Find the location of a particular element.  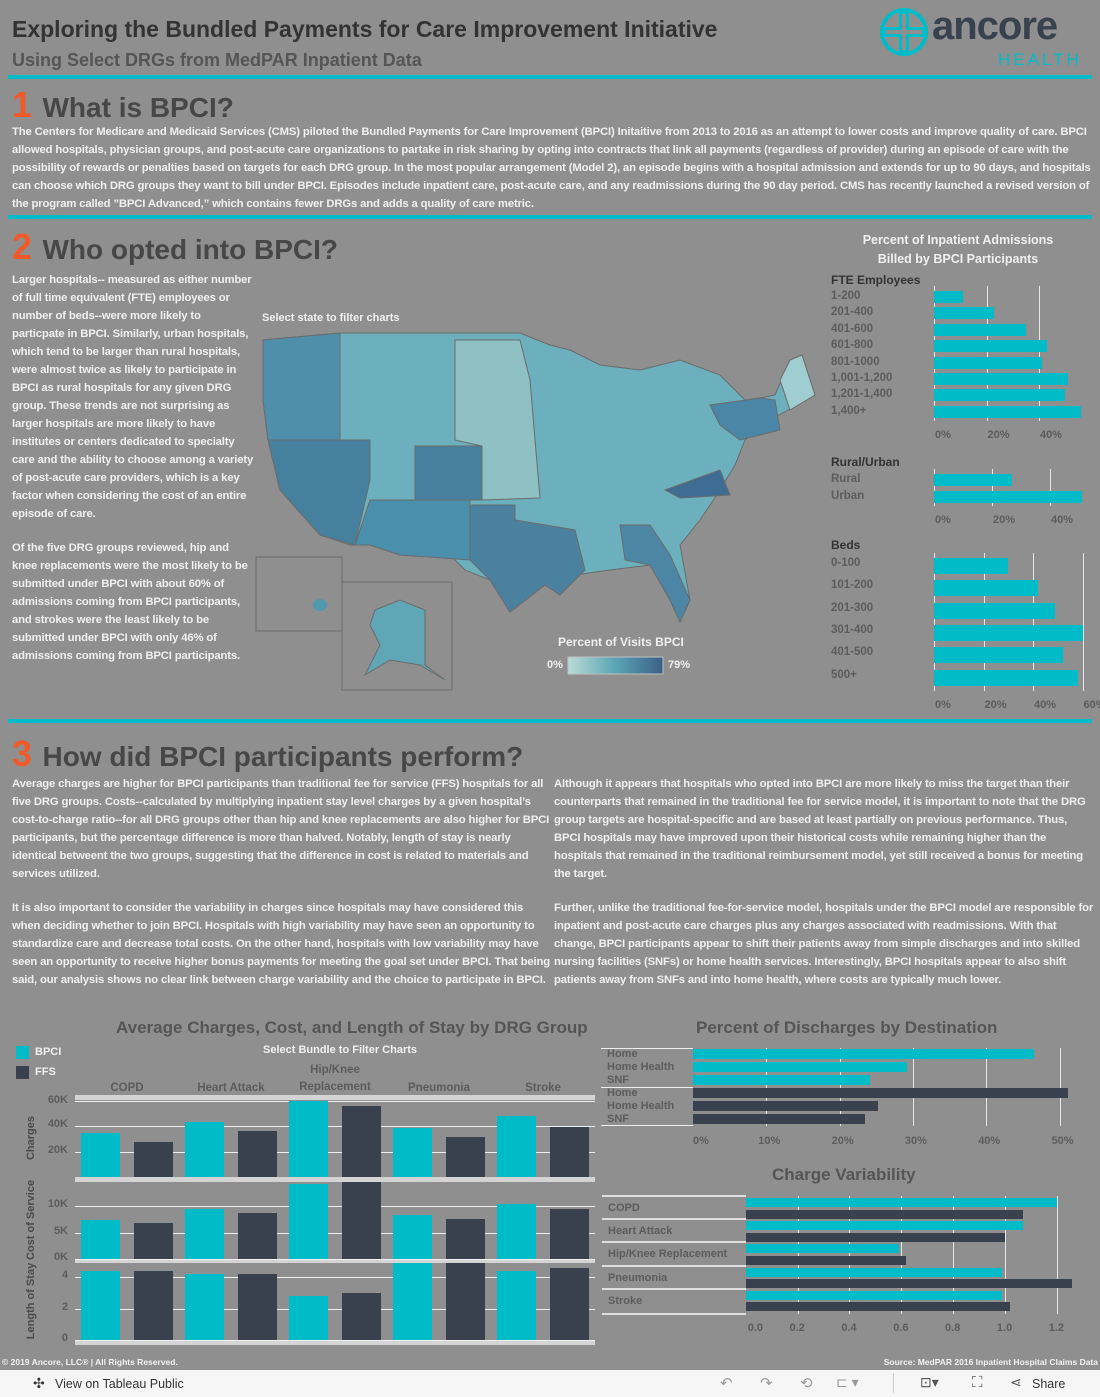

map-state-nd-ne-ks is located at coordinates (497, 420).